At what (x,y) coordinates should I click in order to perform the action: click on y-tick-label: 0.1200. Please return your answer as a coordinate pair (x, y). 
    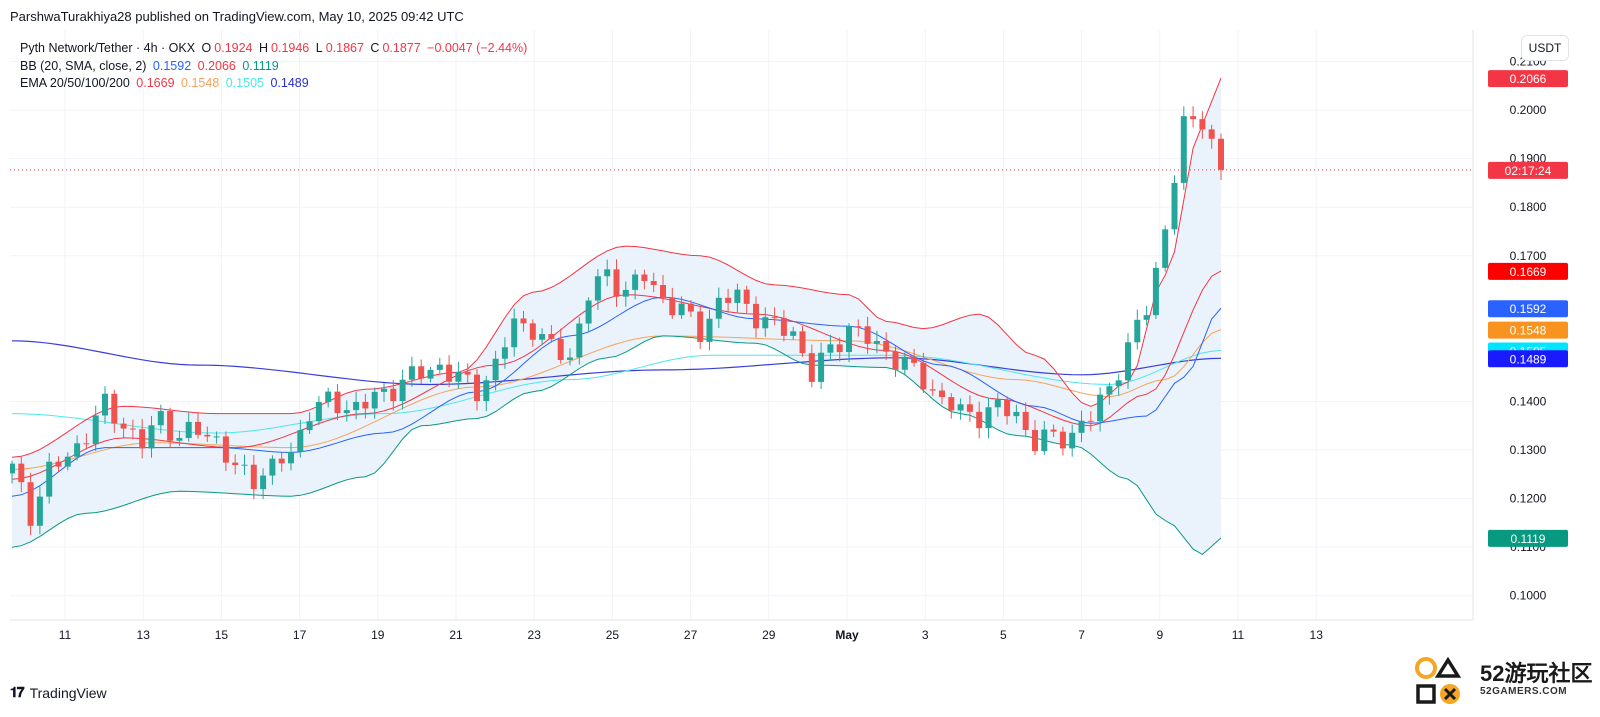
    Looking at the image, I should click on (1528, 499).